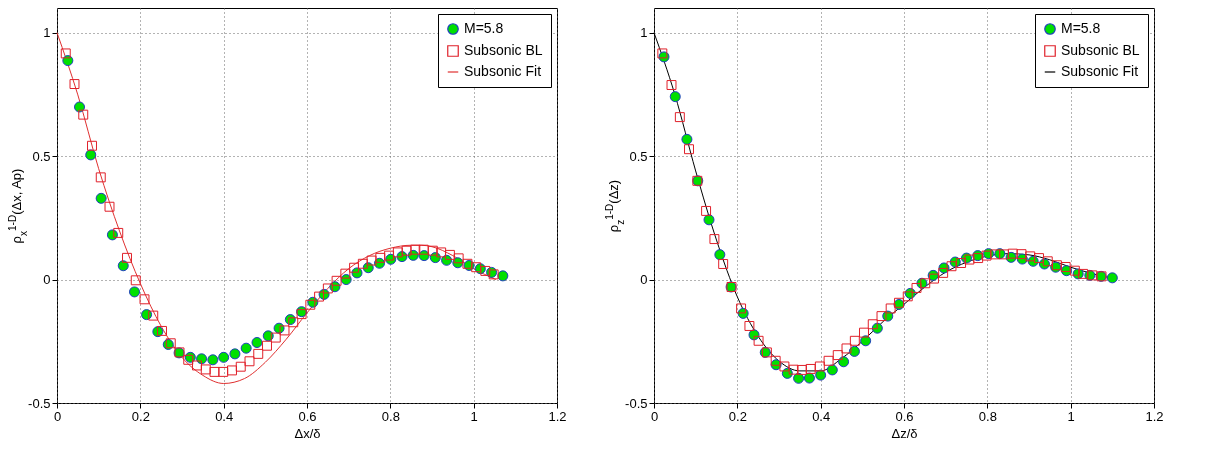  What do you see at coordinates (140, 416) in the screenshot?
I see `x-tick-label: 0.2` at bounding box center [140, 416].